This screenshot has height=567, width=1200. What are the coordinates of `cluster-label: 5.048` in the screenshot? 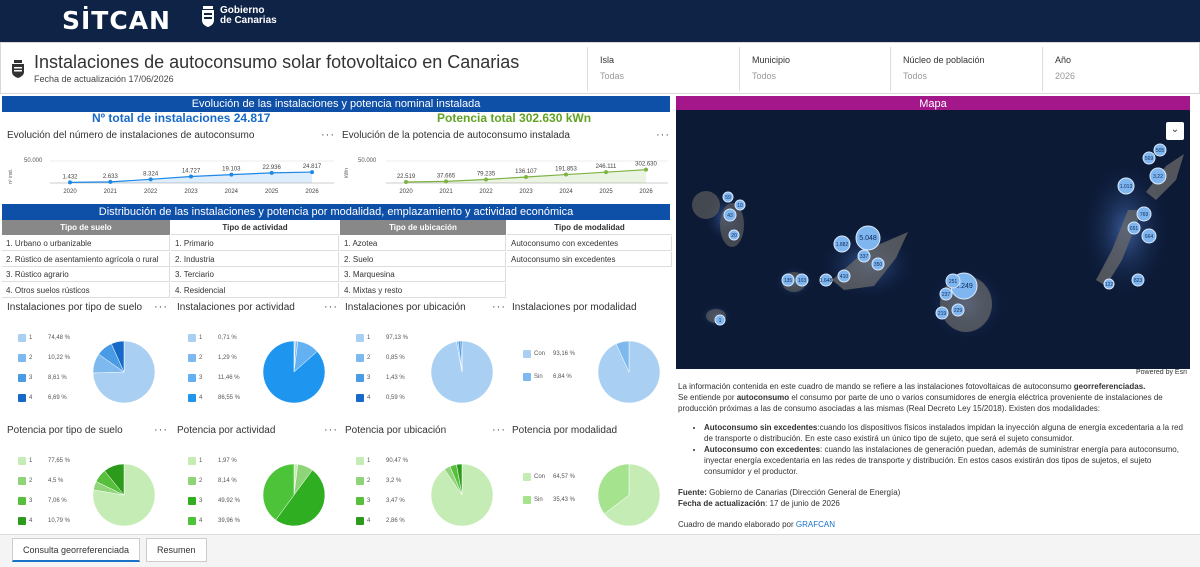 It's located at (868, 238).